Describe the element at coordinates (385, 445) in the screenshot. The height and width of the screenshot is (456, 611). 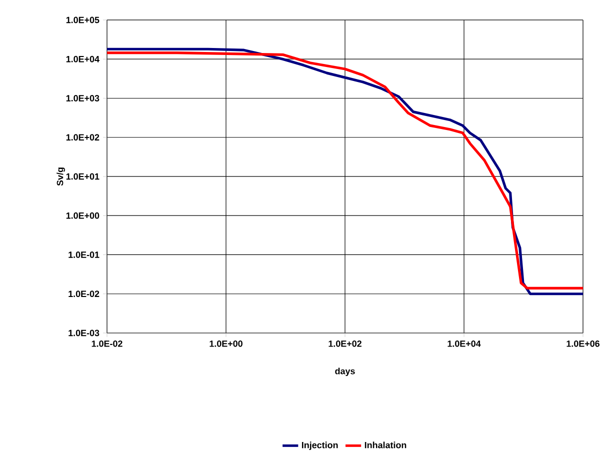
I see `legend-label: Inhalation` at that location.